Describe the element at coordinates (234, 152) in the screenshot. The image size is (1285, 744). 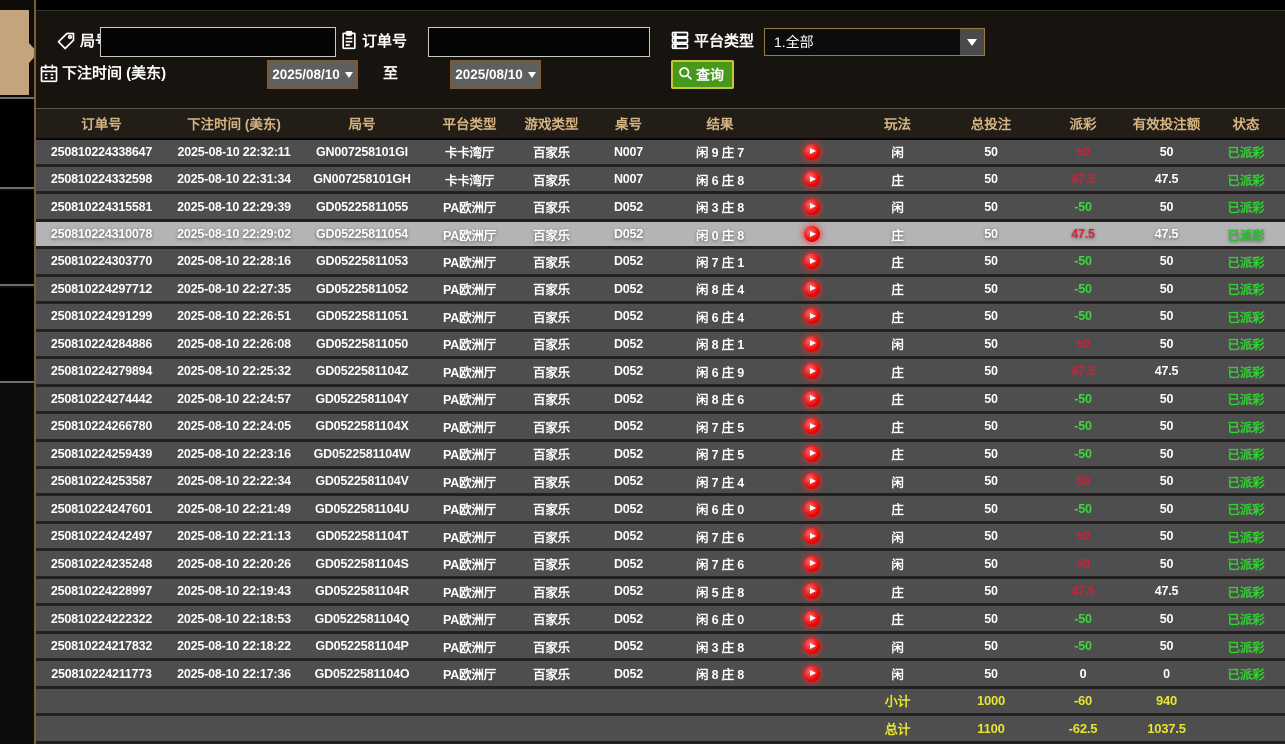
I see `cell-time: 2025-08-10 22:32:11` at that location.